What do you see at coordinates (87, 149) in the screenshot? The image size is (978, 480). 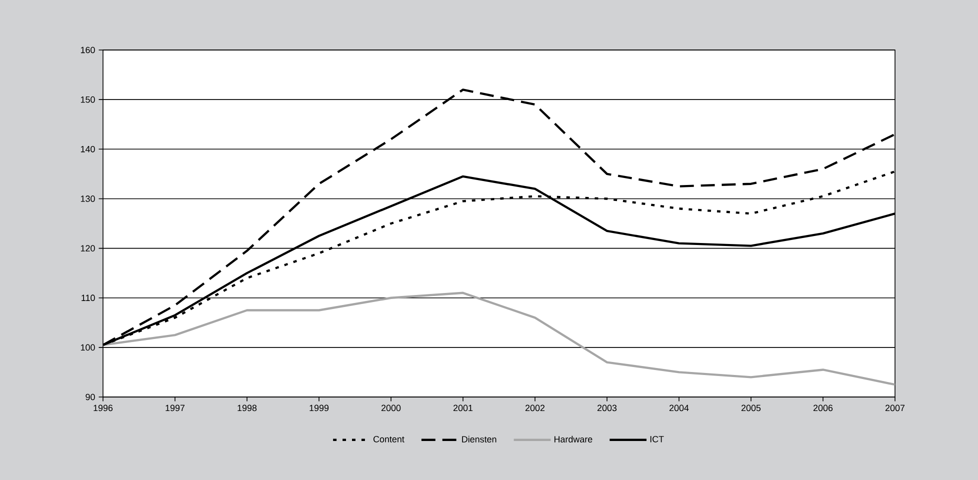 I see `y-tick-label: 140` at bounding box center [87, 149].